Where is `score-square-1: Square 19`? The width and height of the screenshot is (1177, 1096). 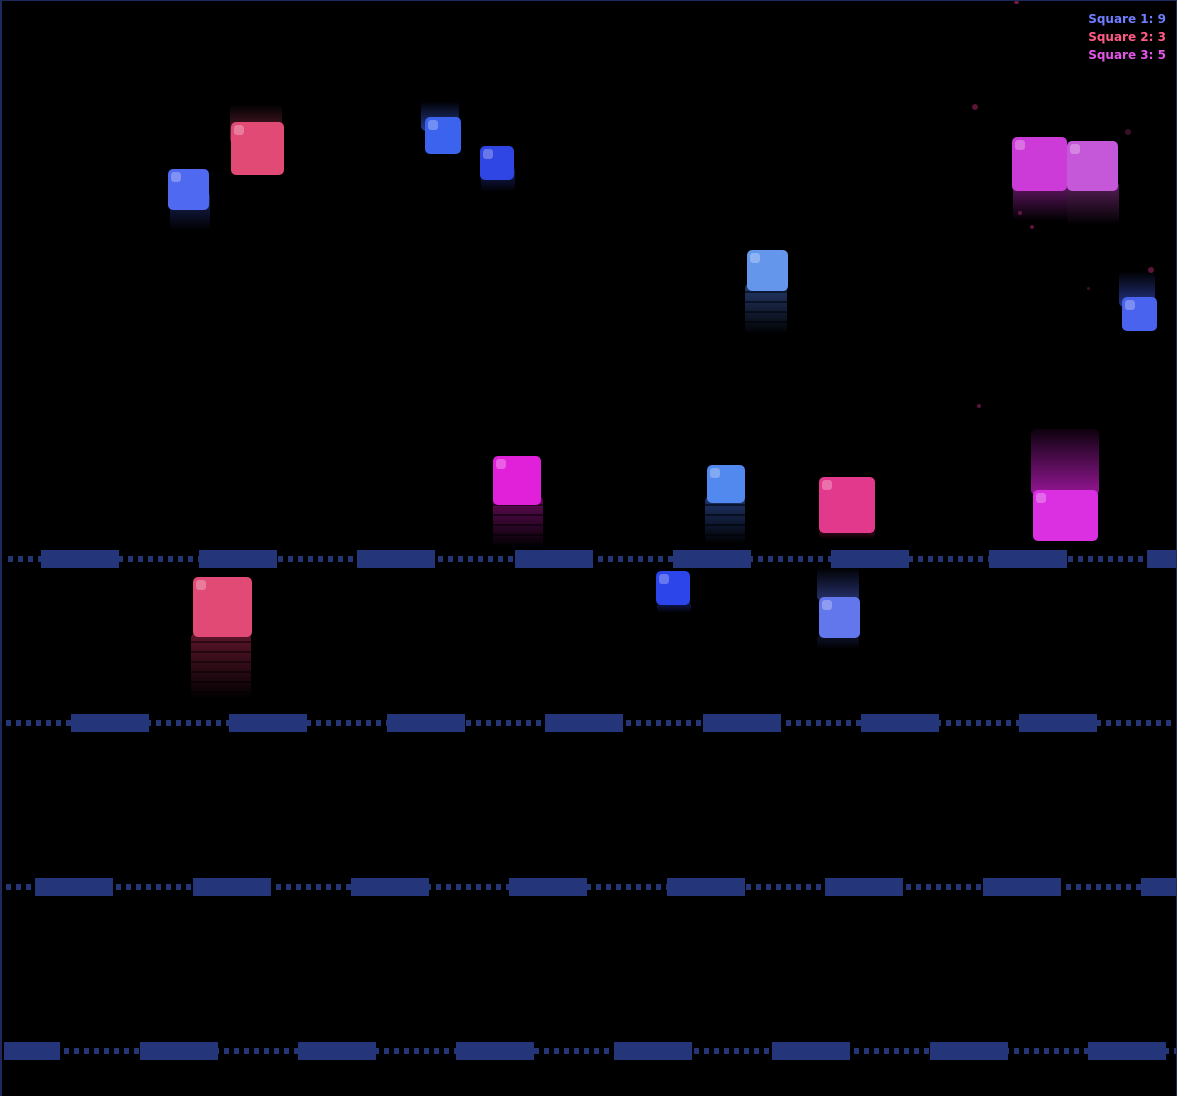 score-square-1: Square 19 is located at coordinates (1127, 19).